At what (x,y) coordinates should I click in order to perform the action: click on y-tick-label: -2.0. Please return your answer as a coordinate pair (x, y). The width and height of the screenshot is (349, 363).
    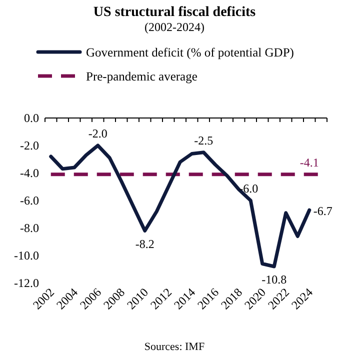
    Looking at the image, I should click on (29, 145).